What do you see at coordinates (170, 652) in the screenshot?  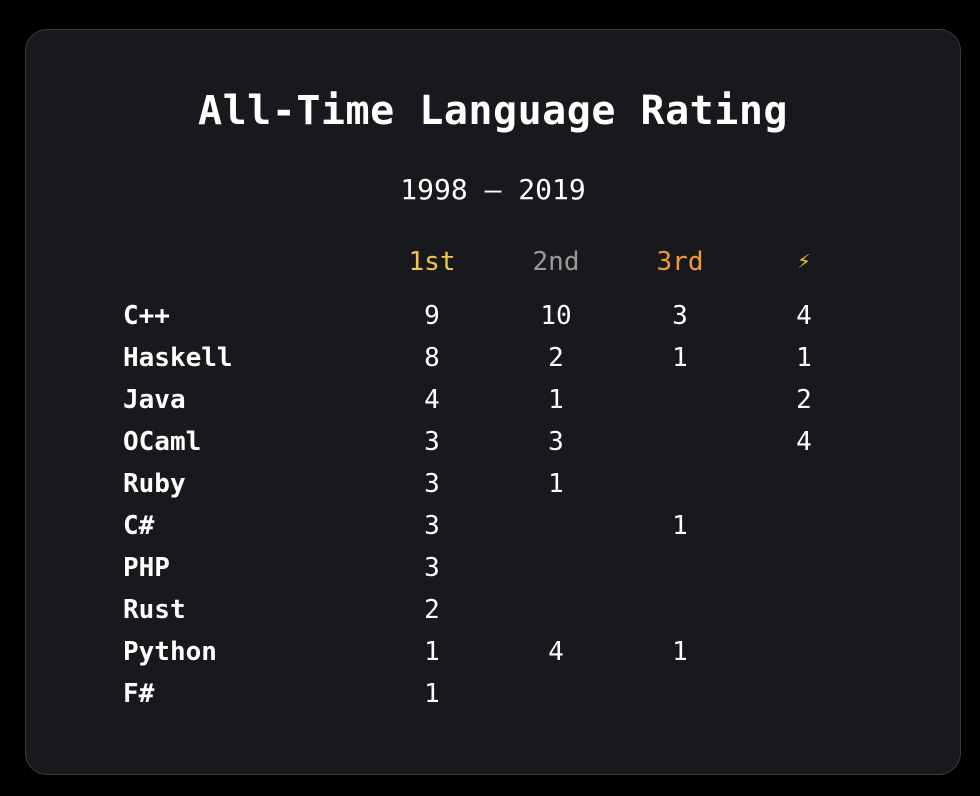 I see `language-name: Python` at bounding box center [170, 652].